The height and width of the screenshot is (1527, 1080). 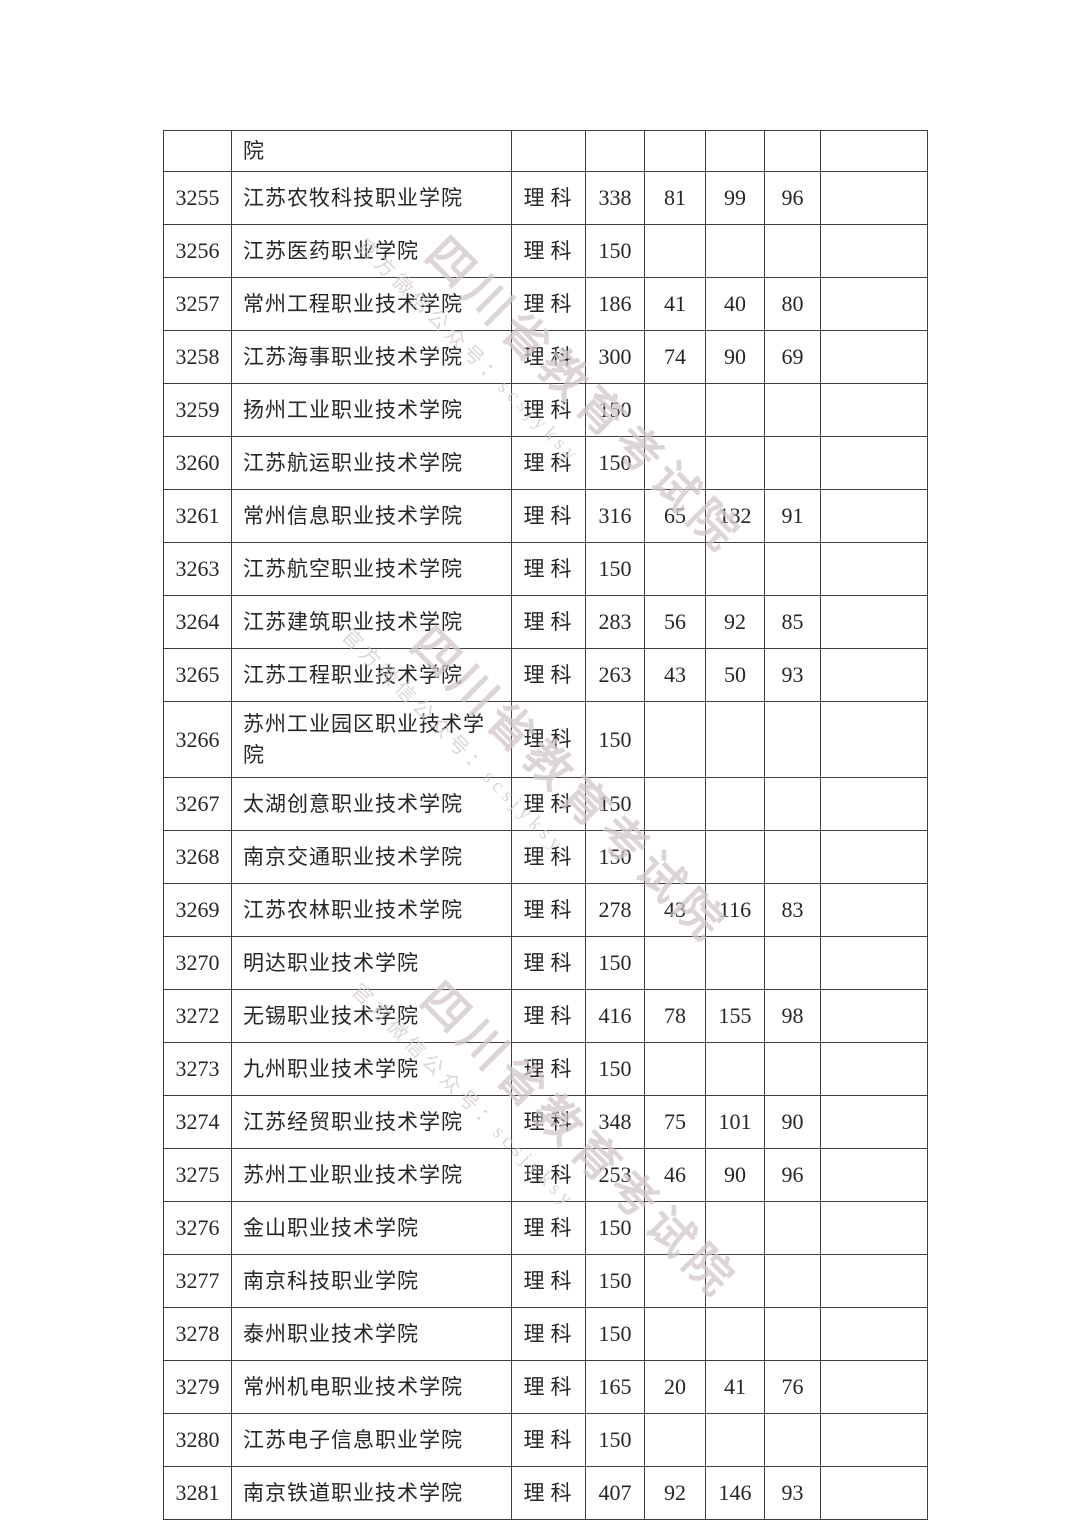 I want to click on table-cell: 81, so click(x=675, y=198).